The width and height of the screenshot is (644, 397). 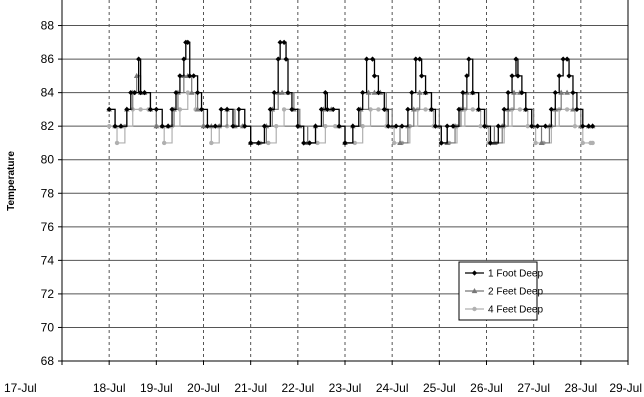 I want to click on x-tick-label: 28-Jul, so click(x=580, y=388).